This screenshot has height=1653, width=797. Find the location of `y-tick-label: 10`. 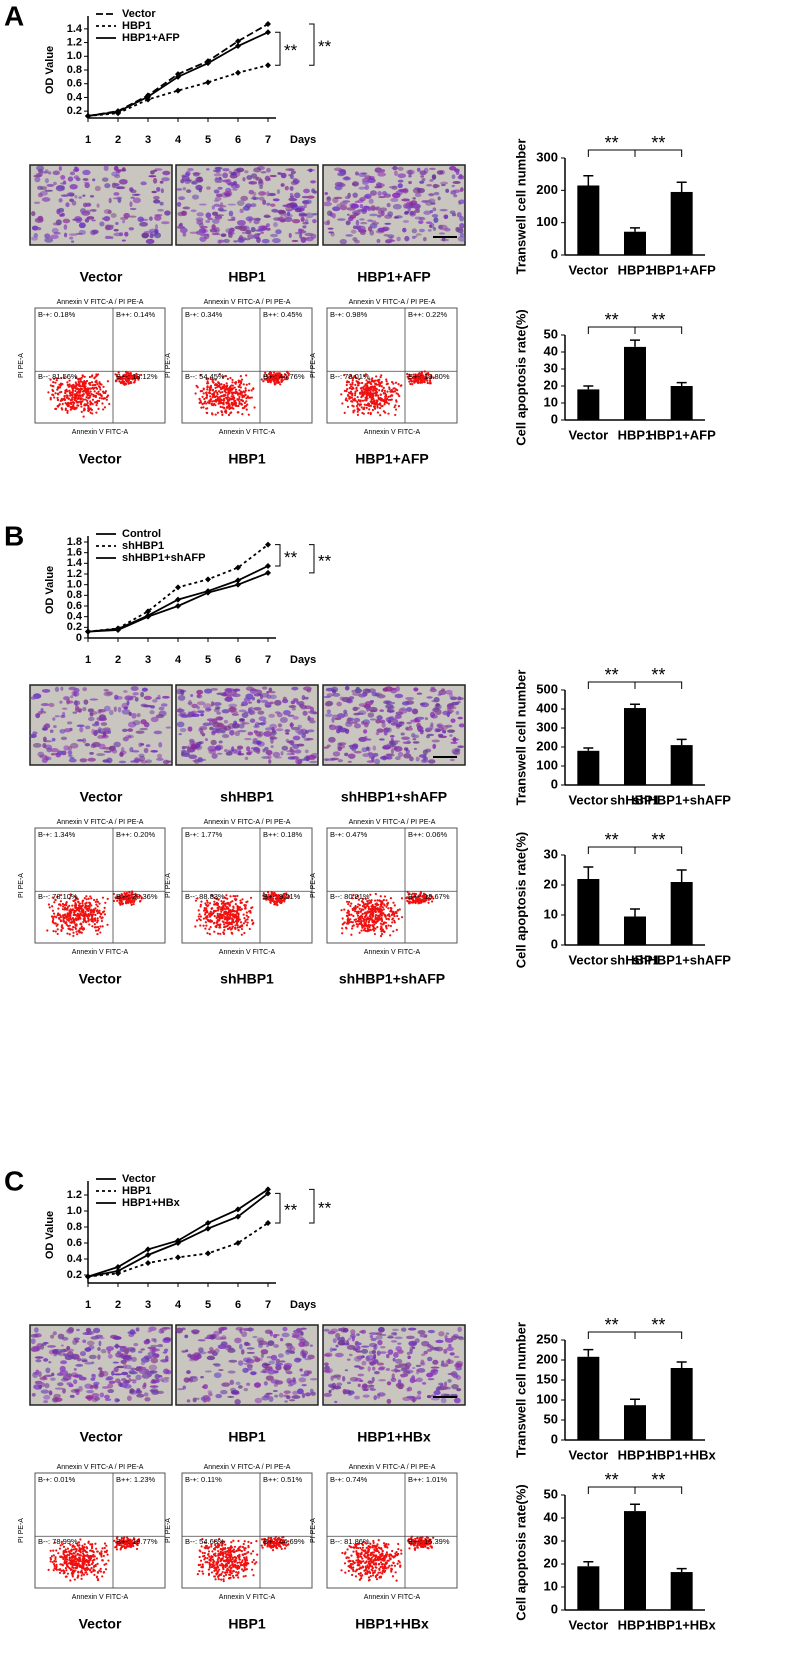

y-tick-label: 10 is located at coordinates (551, 401).